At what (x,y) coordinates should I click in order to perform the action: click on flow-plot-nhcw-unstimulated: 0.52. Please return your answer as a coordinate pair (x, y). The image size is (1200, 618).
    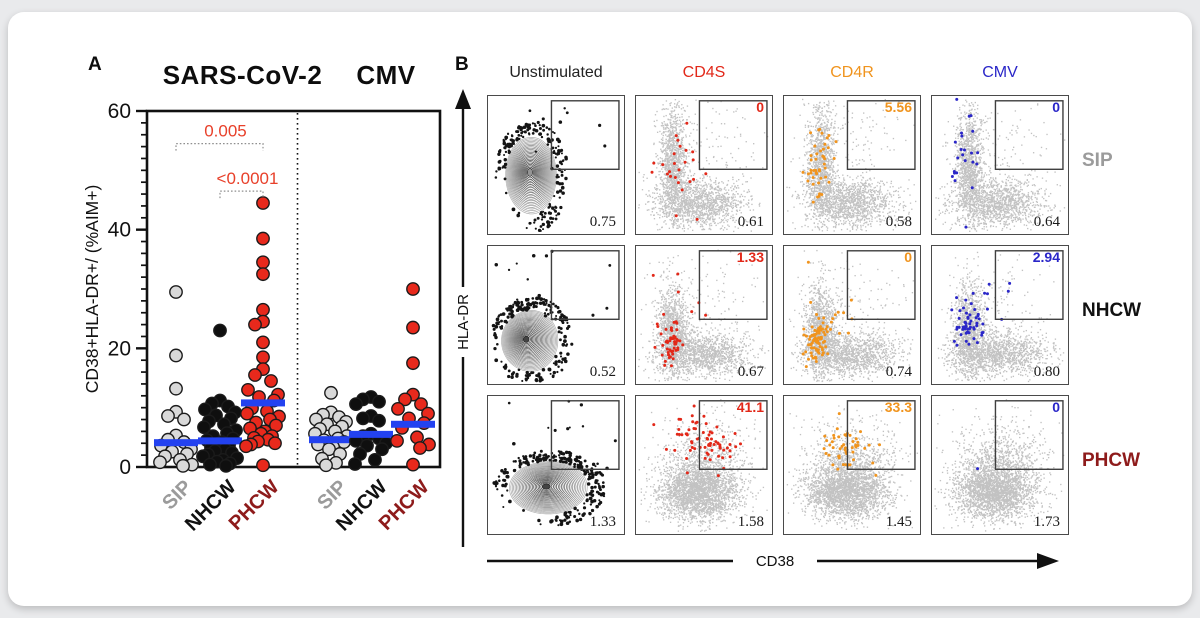
    Looking at the image, I should click on (556, 315).